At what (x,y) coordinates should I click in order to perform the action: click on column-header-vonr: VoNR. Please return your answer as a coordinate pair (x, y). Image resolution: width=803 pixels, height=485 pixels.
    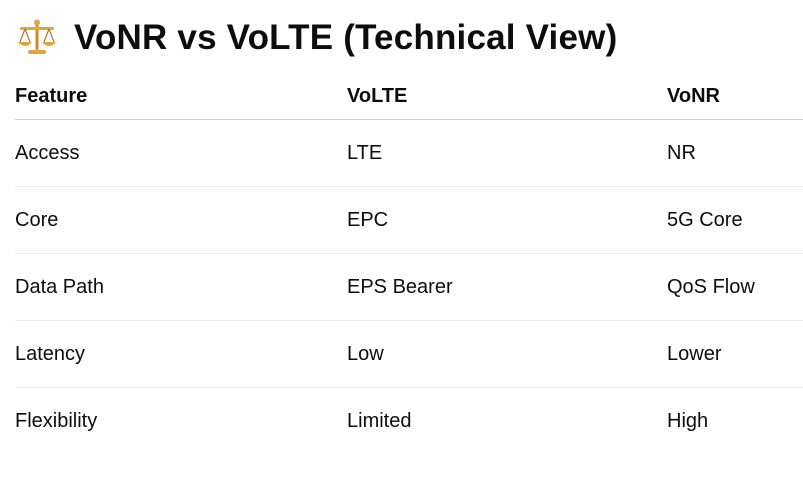
    Looking at the image, I should click on (735, 96).